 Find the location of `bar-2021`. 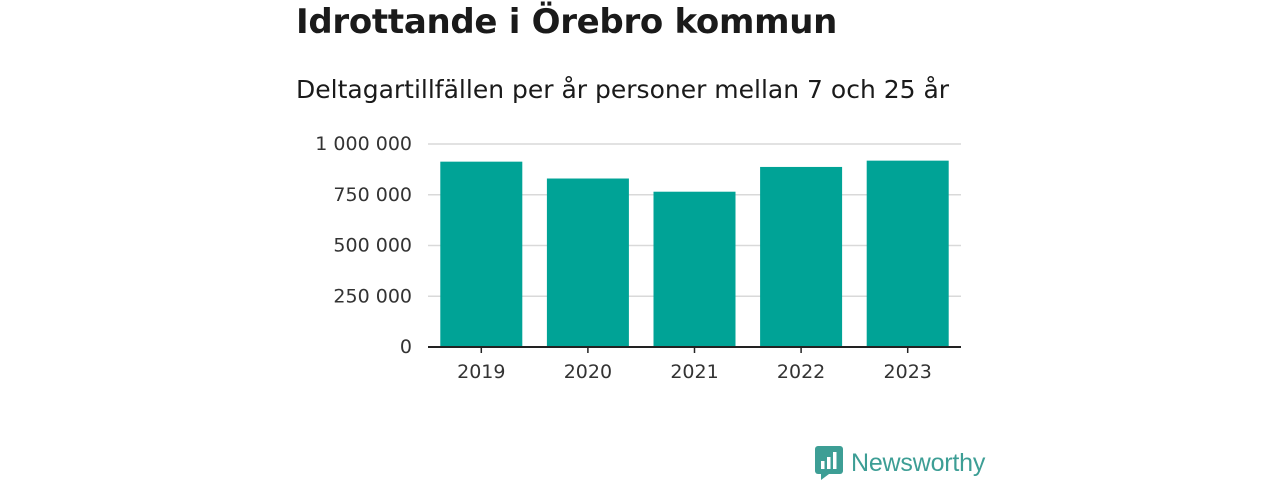

bar-2021 is located at coordinates (694, 269).